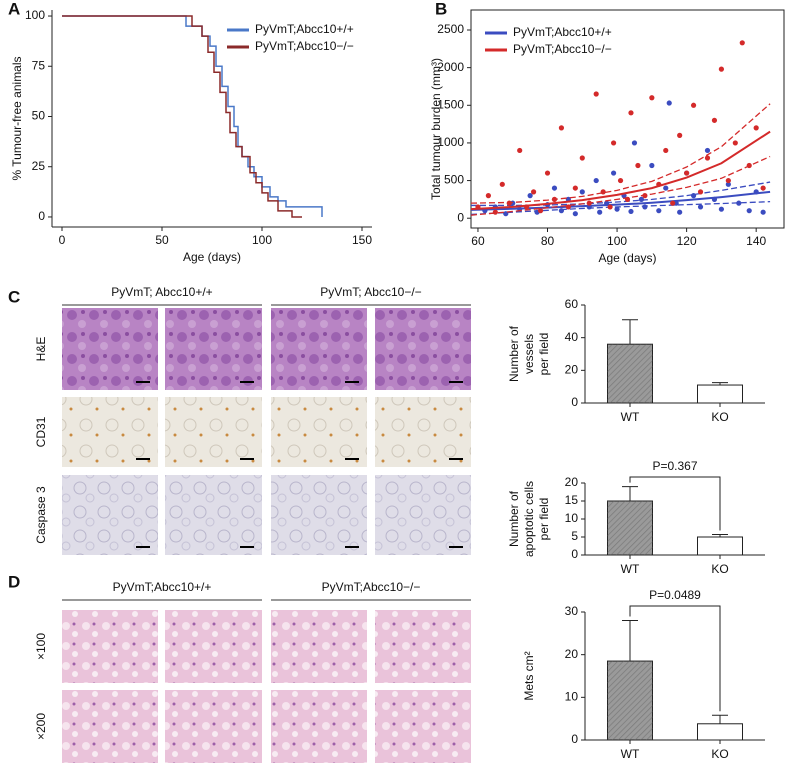 This screenshot has width=786, height=773. I want to click on panel-label: A, so click(14, 9).